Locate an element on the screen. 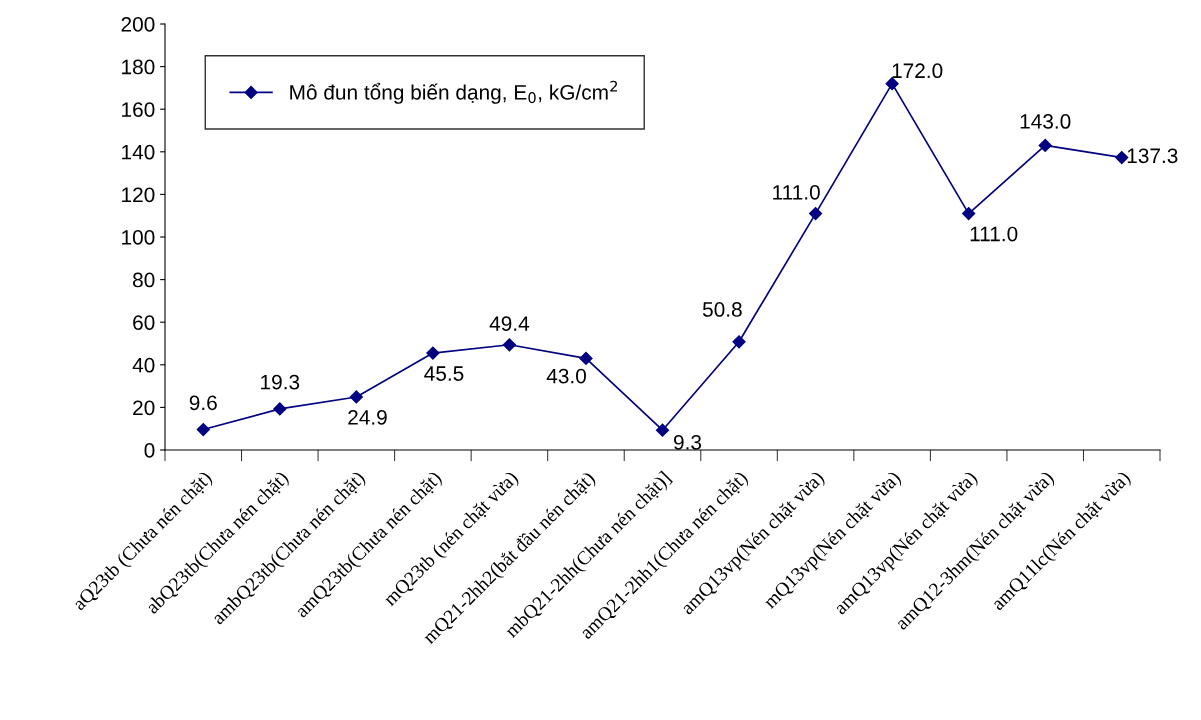  data-label: 43.0 is located at coordinates (566, 376).